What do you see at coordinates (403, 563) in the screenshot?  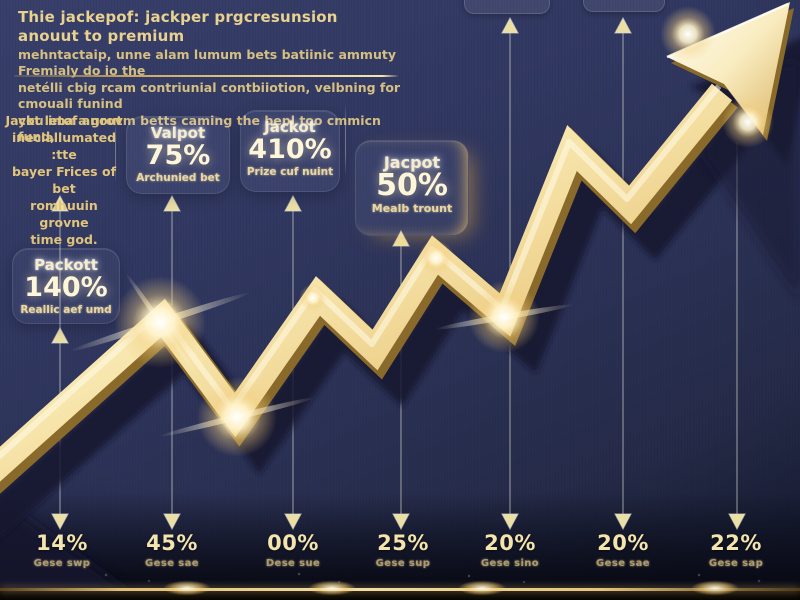 I see `stat-caption: Gese sup` at bounding box center [403, 563].